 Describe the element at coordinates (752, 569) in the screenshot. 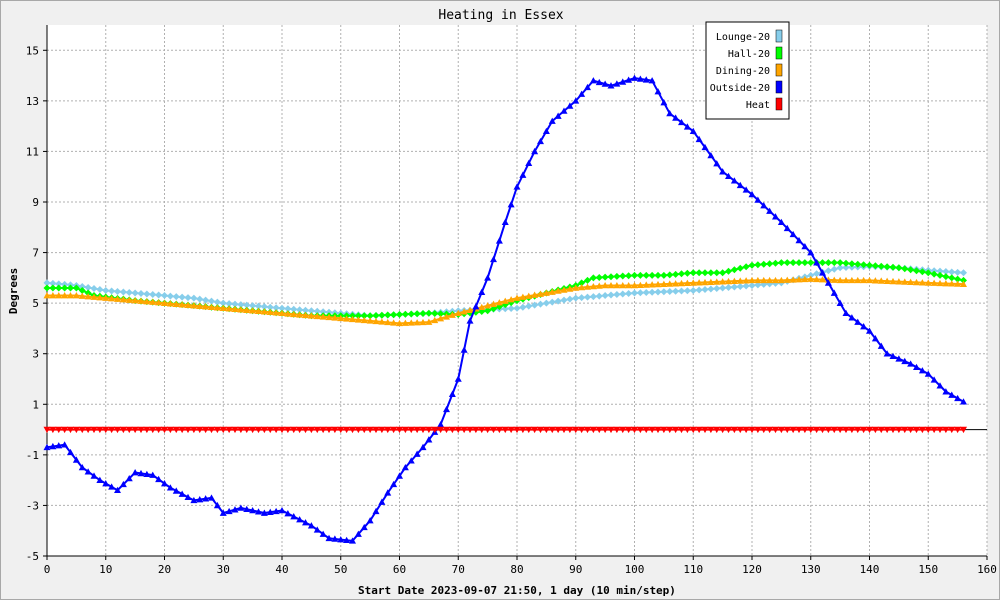

I see `x-tick-label: 120` at that location.